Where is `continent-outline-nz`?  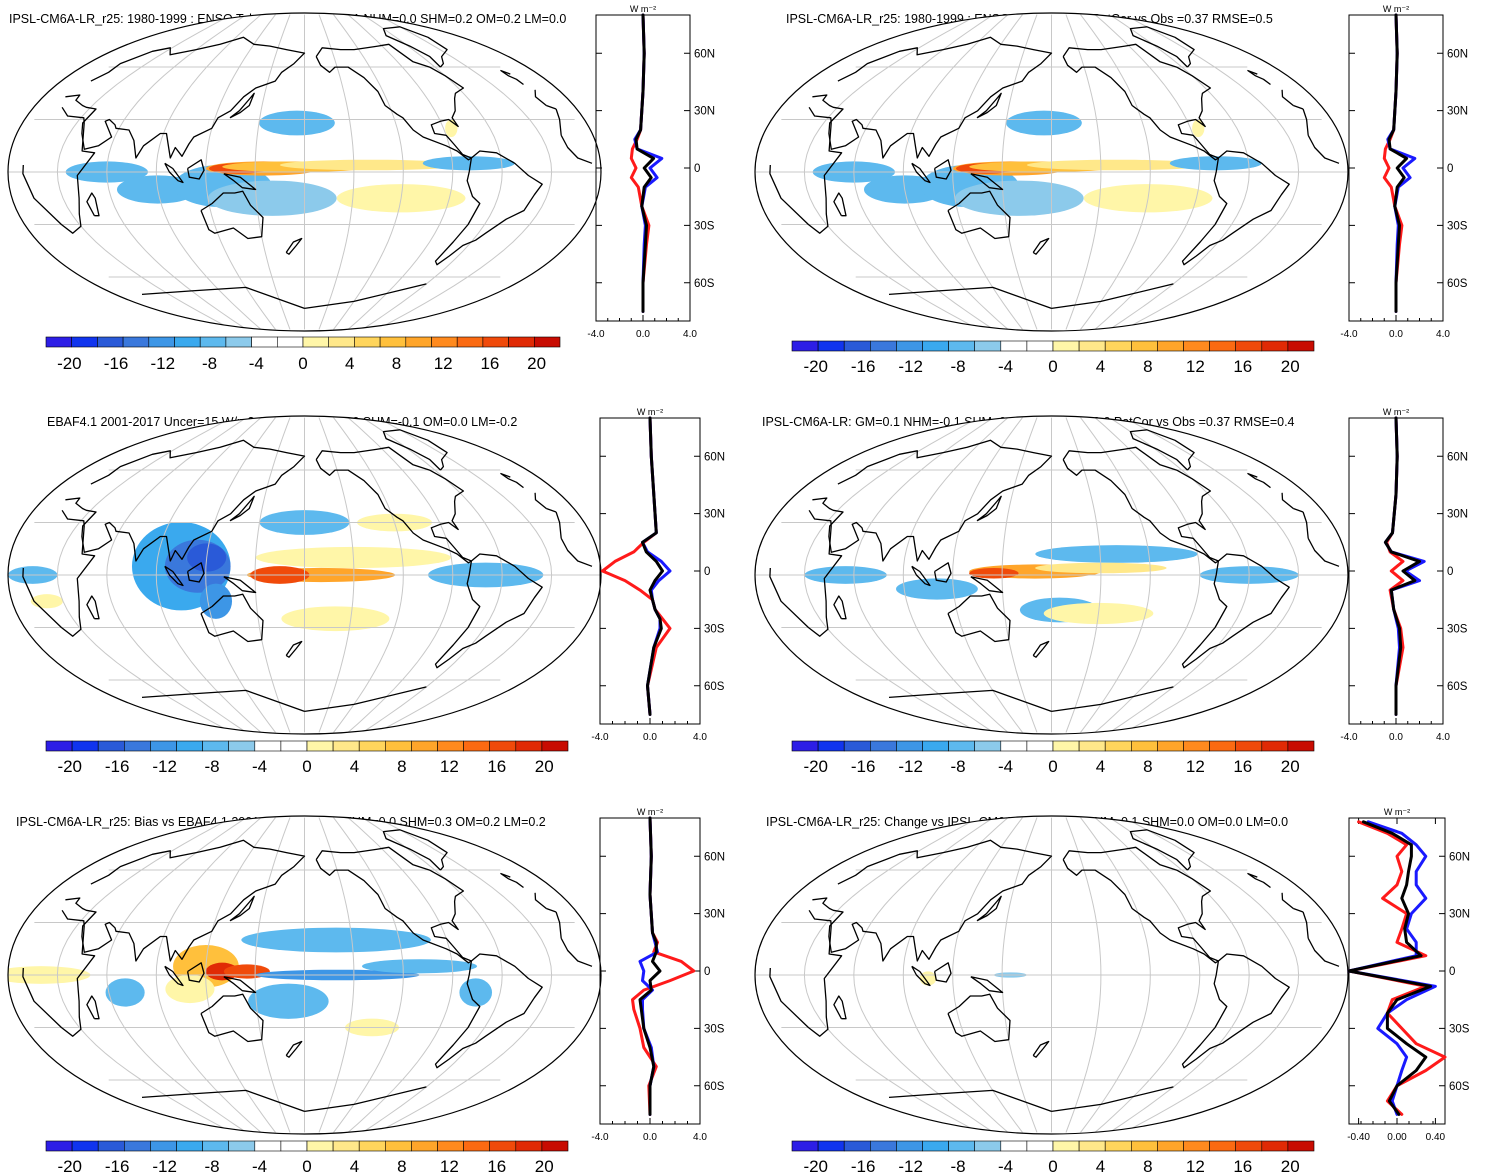 continent-outline-nz is located at coordinates (294, 1049).